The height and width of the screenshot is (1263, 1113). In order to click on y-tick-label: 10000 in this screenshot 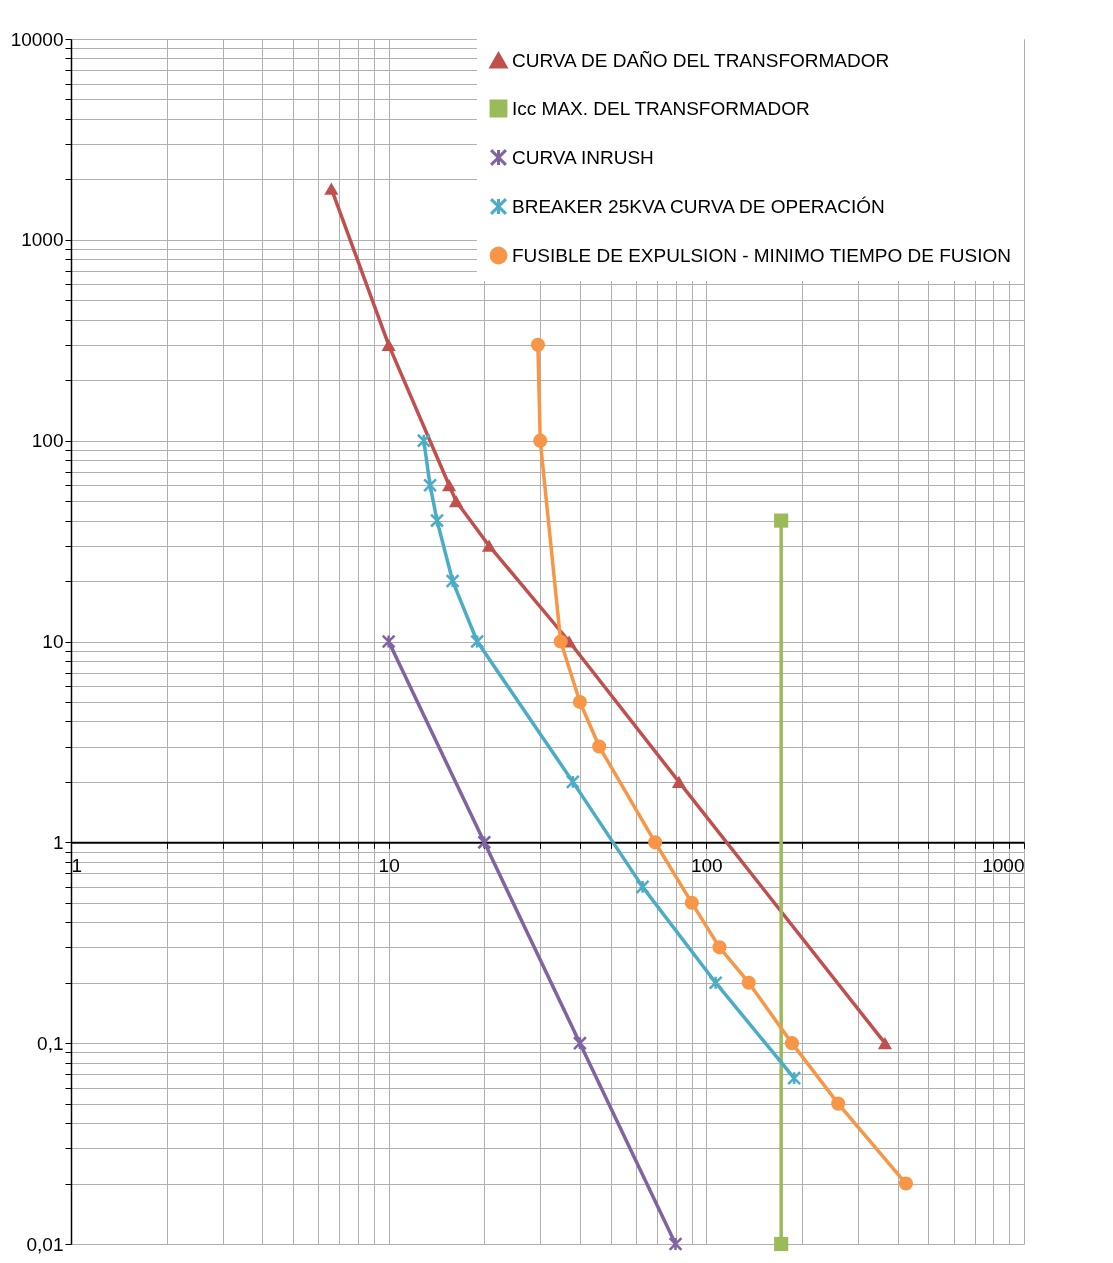, I will do `click(37, 39)`.